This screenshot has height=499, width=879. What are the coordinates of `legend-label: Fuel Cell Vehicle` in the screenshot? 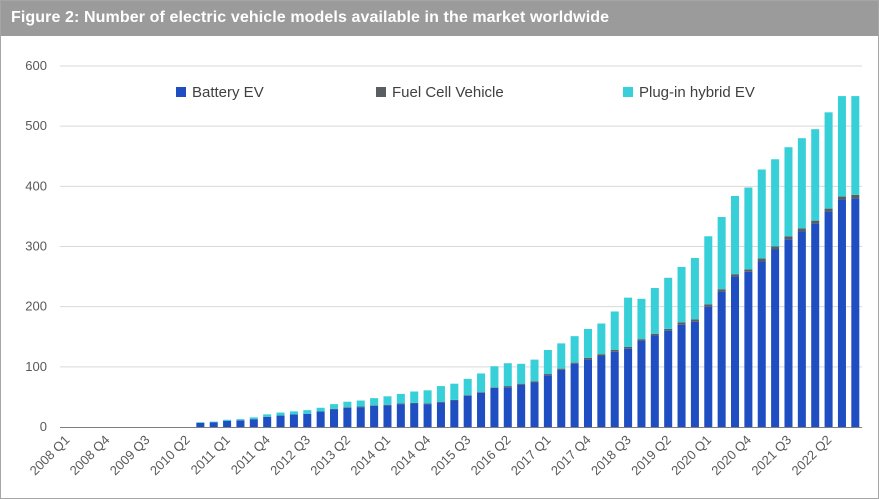 It's located at (448, 92).